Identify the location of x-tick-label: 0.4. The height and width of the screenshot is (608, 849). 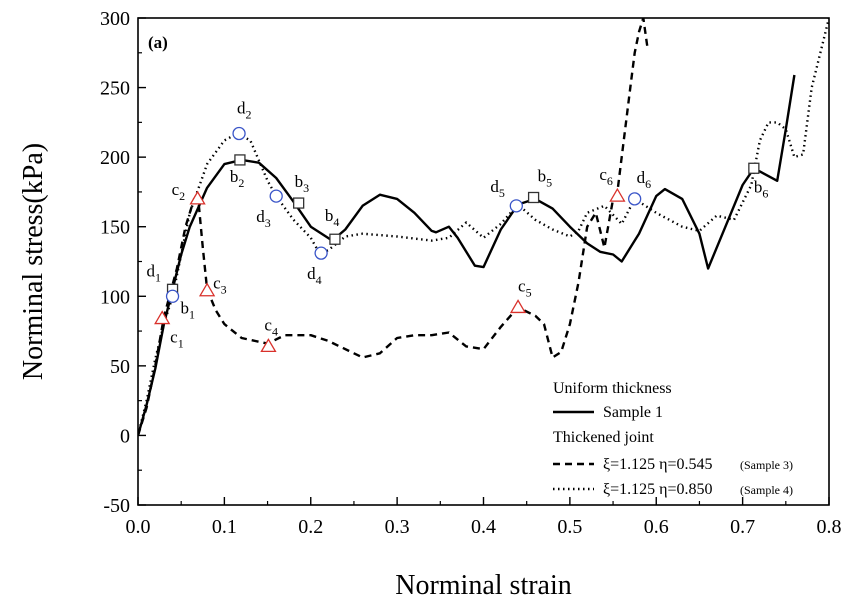
(483, 527).